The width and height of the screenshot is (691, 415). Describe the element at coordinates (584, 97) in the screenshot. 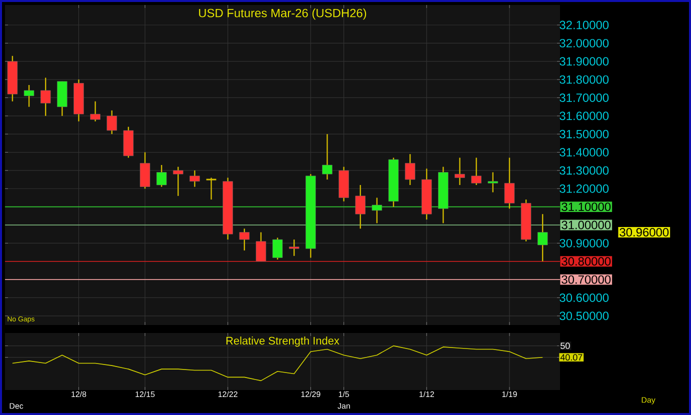

I see `y-tick-label: 31.70000` at that location.